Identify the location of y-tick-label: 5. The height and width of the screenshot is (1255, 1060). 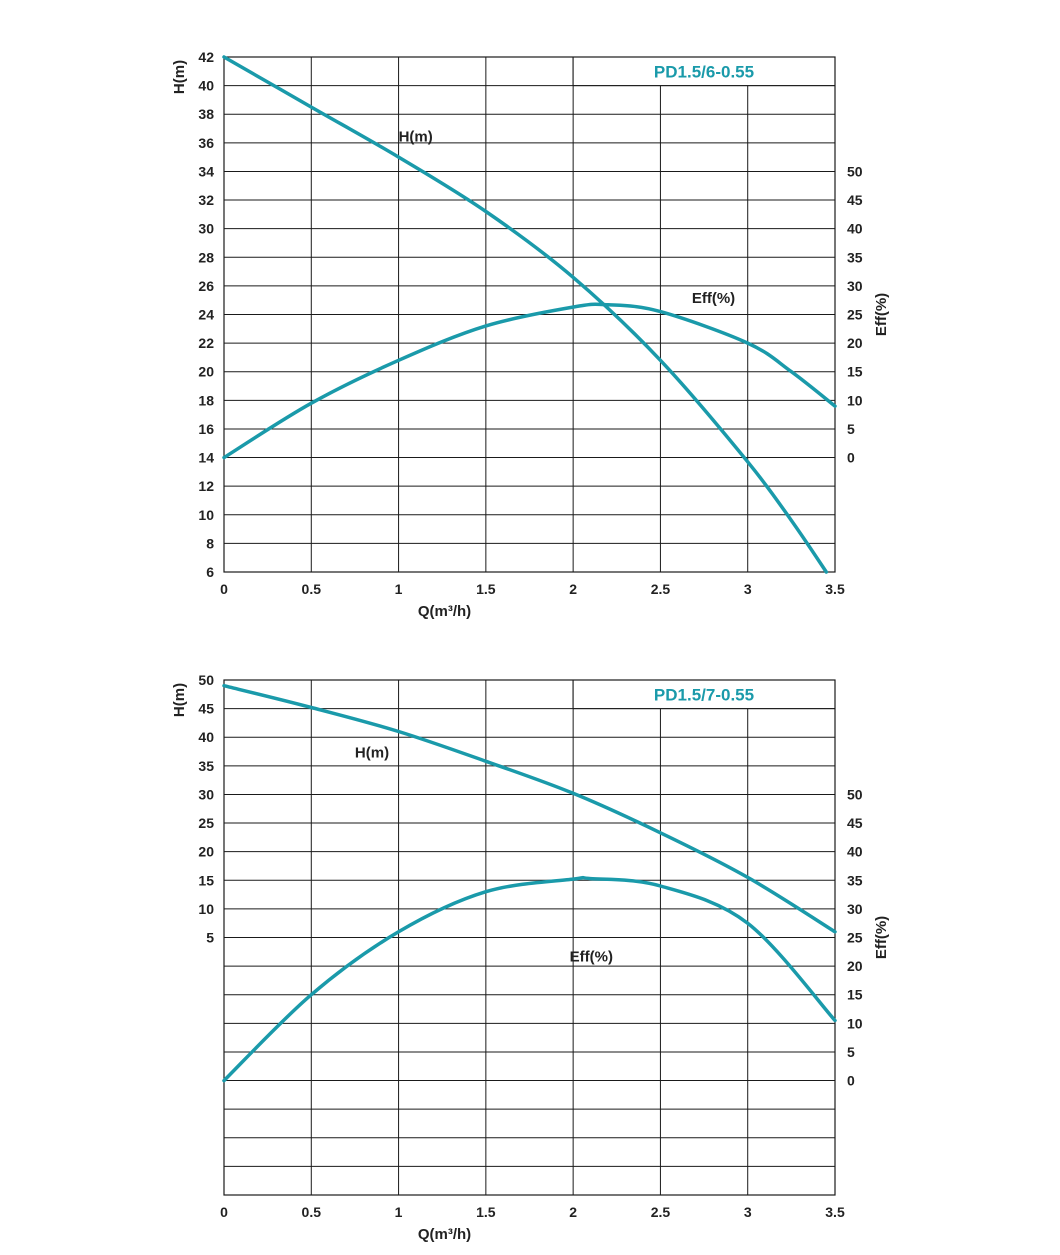
(210, 938).